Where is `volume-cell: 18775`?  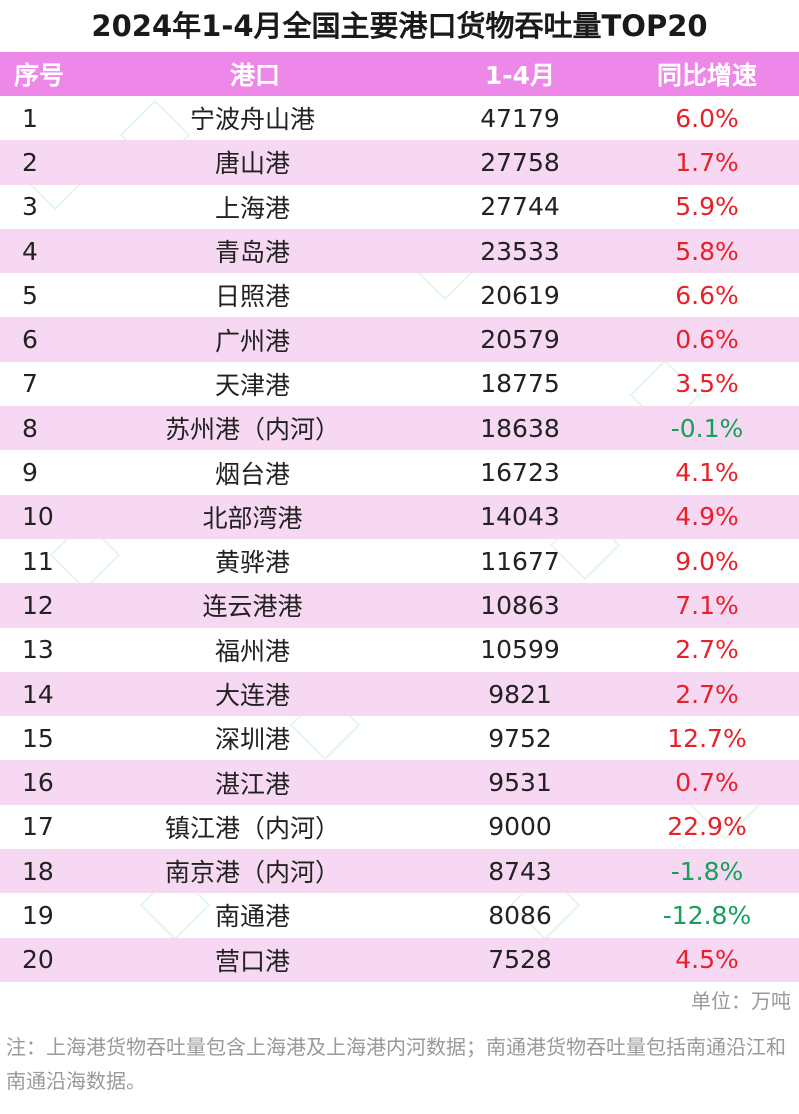
volume-cell: 18775 is located at coordinates (520, 384).